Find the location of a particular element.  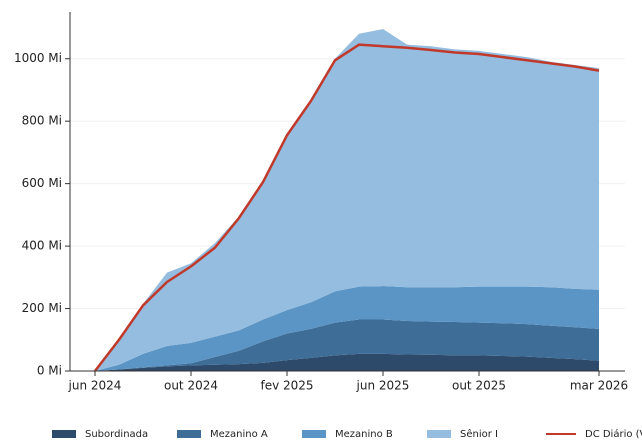

y-tick-label: 400 Mi is located at coordinates (42, 246).